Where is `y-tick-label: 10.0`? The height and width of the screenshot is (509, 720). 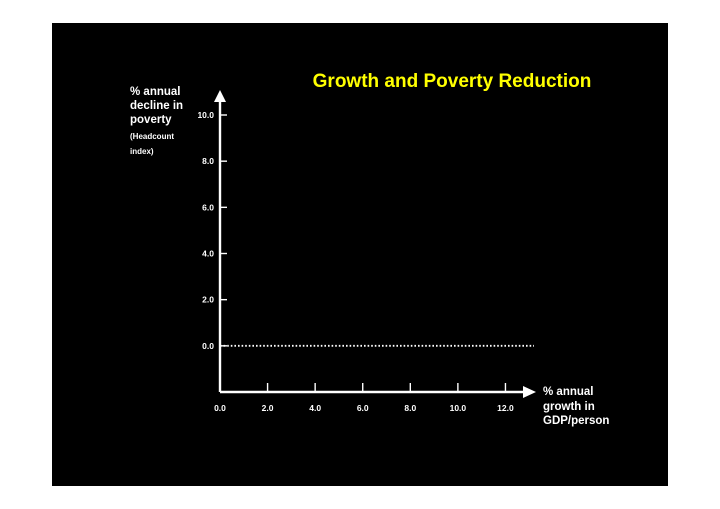 y-tick-label: 10.0 is located at coordinates (205, 115).